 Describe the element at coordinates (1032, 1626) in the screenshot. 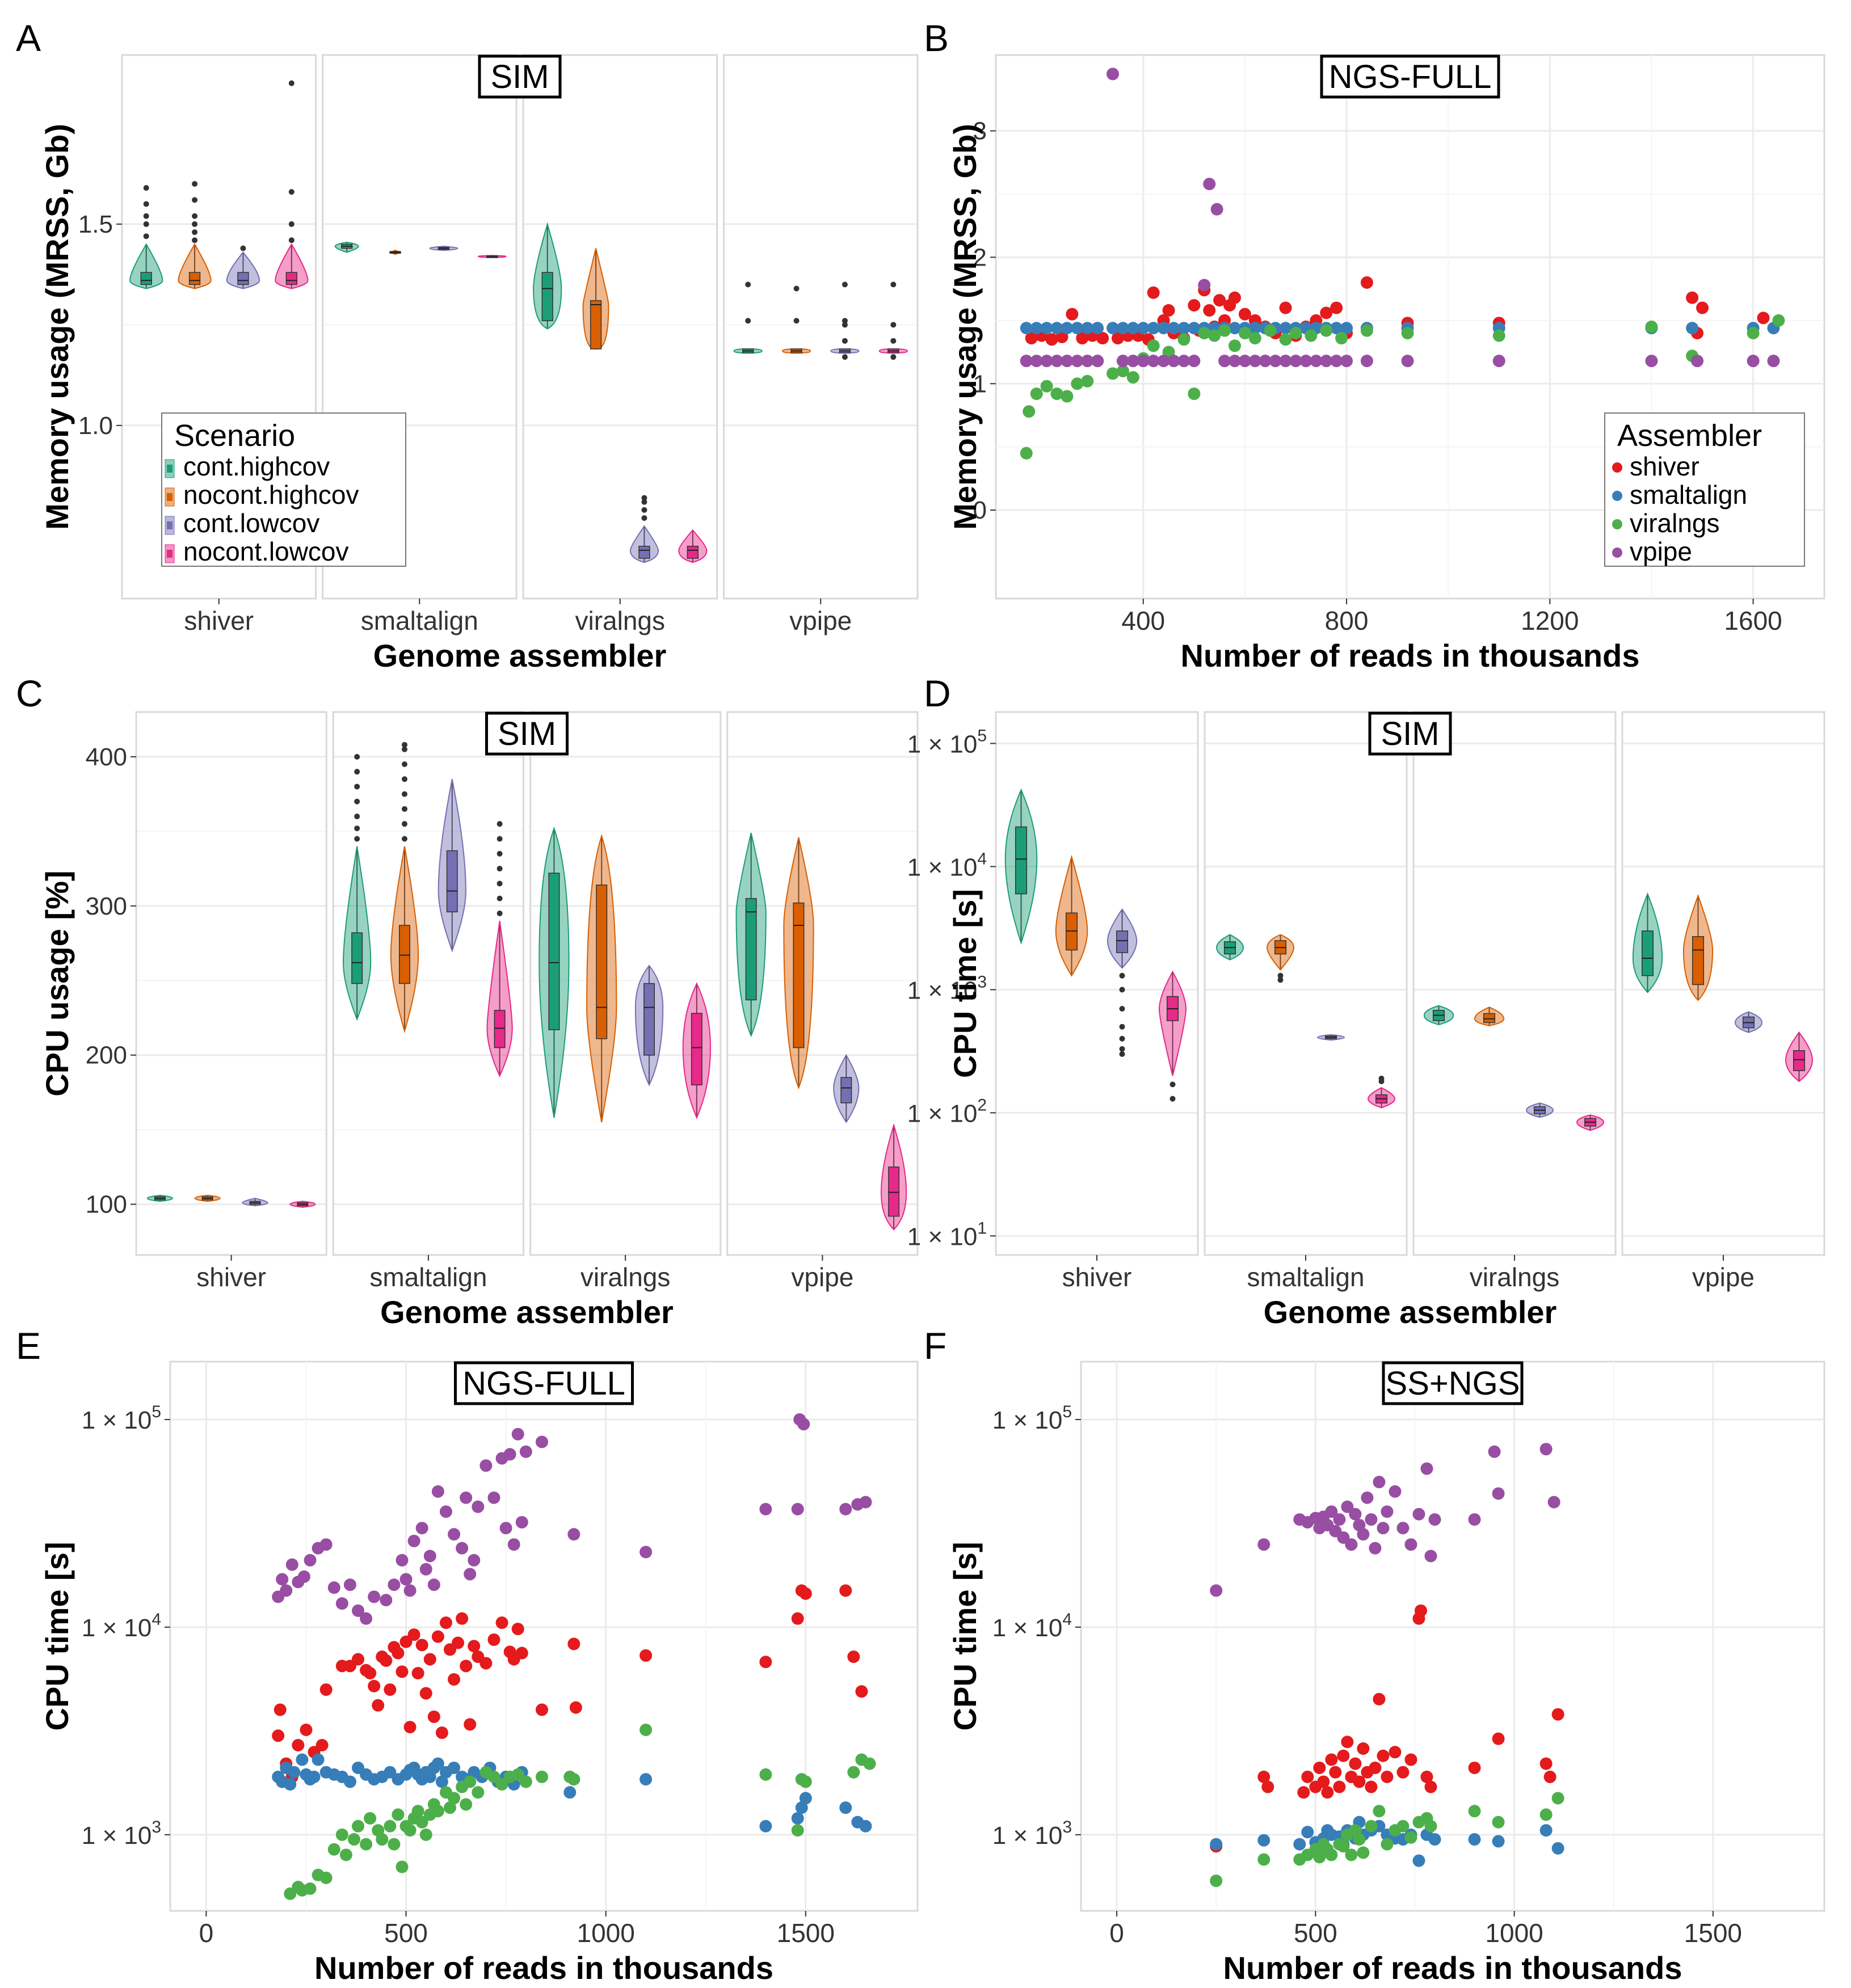

I see `y-tick-label: 1 × 10⁴` at that location.